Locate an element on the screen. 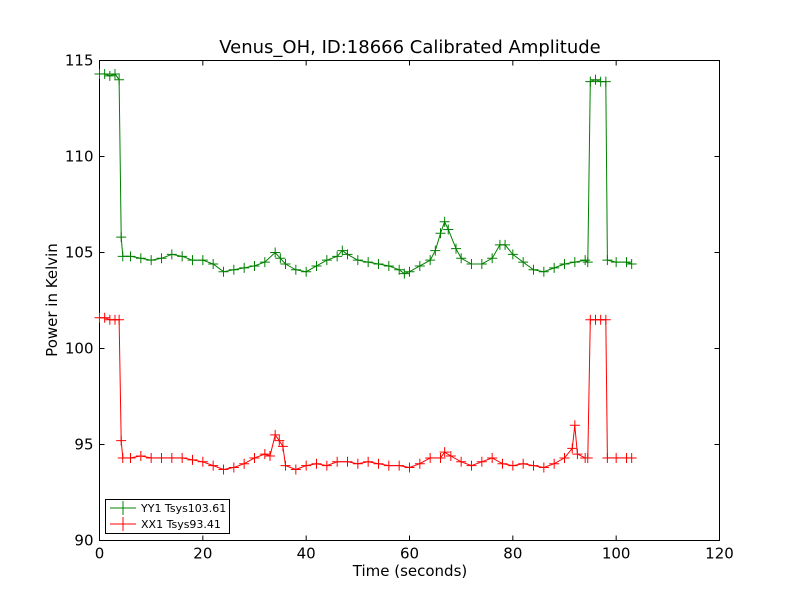 The height and width of the screenshot is (600, 800). y-tick-label: 90 is located at coordinates (83, 541).